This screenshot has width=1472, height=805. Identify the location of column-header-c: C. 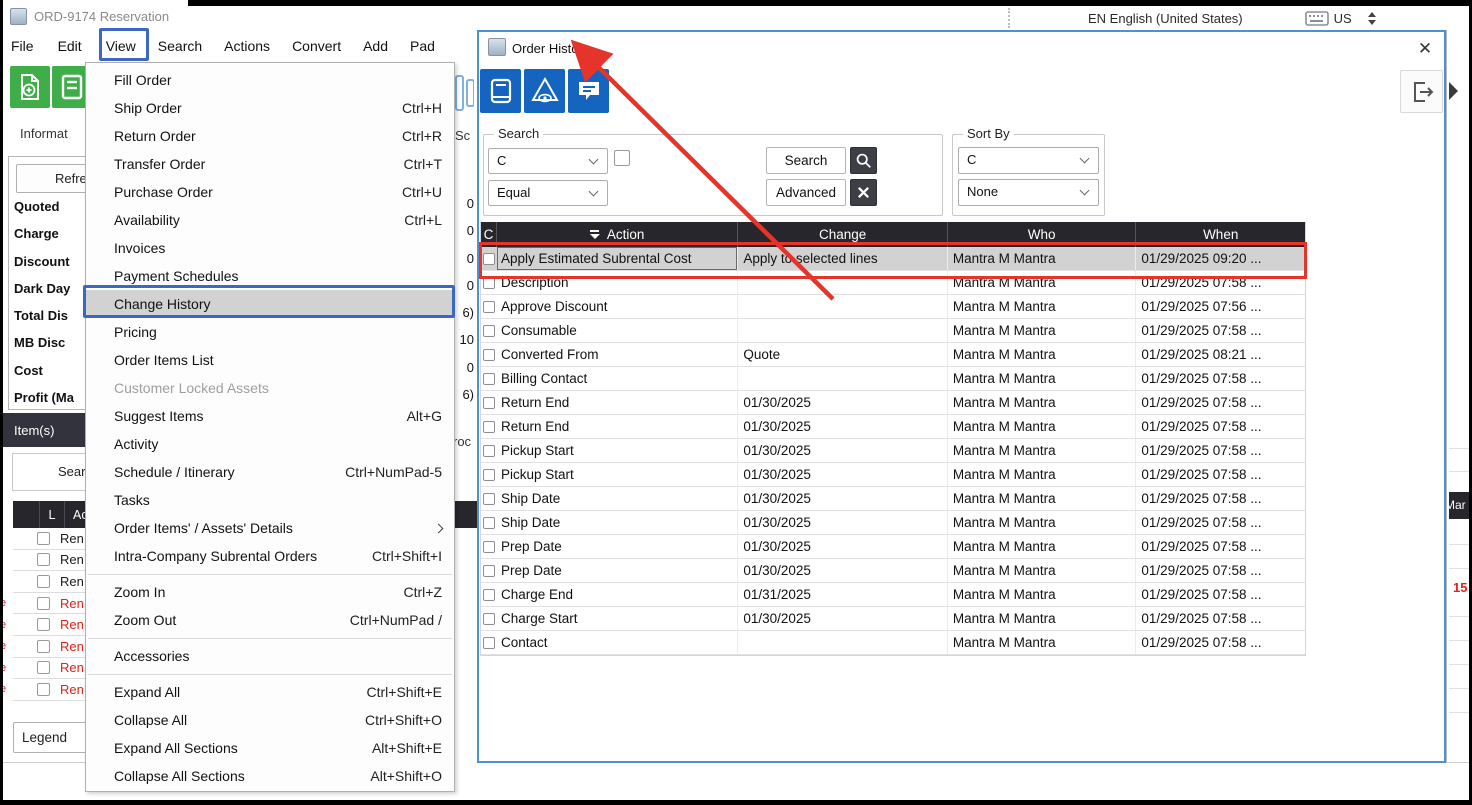
(489, 234).